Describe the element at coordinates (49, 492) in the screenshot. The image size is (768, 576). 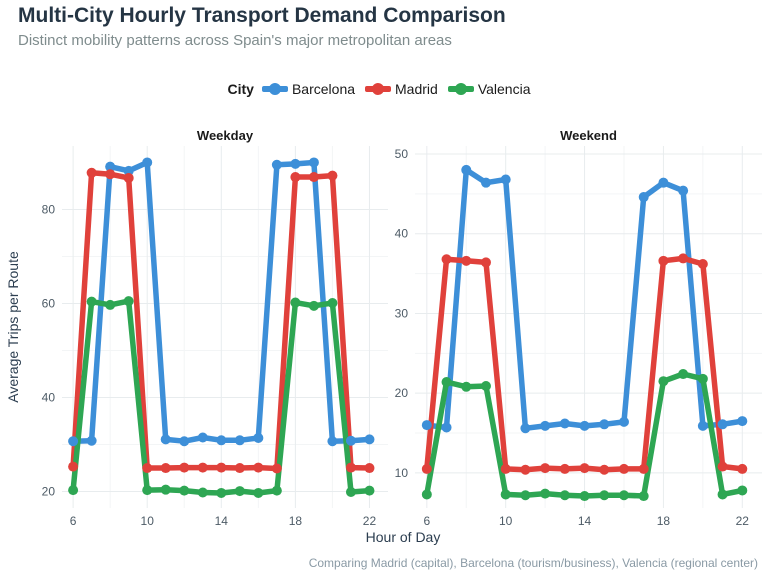
I see `weekday-y-tick-label: 20` at that location.